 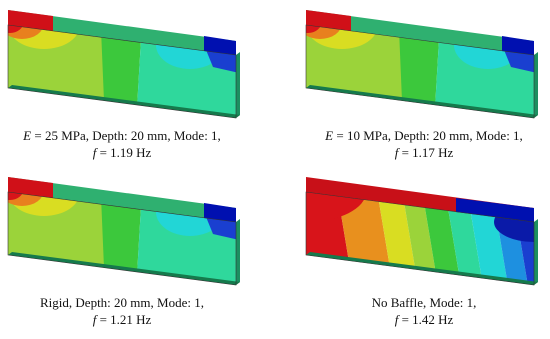 I want to click on caption-line: E = 10 MPa, Depth: 20 mm, Mode: 1,, so click(x=423, y=135).